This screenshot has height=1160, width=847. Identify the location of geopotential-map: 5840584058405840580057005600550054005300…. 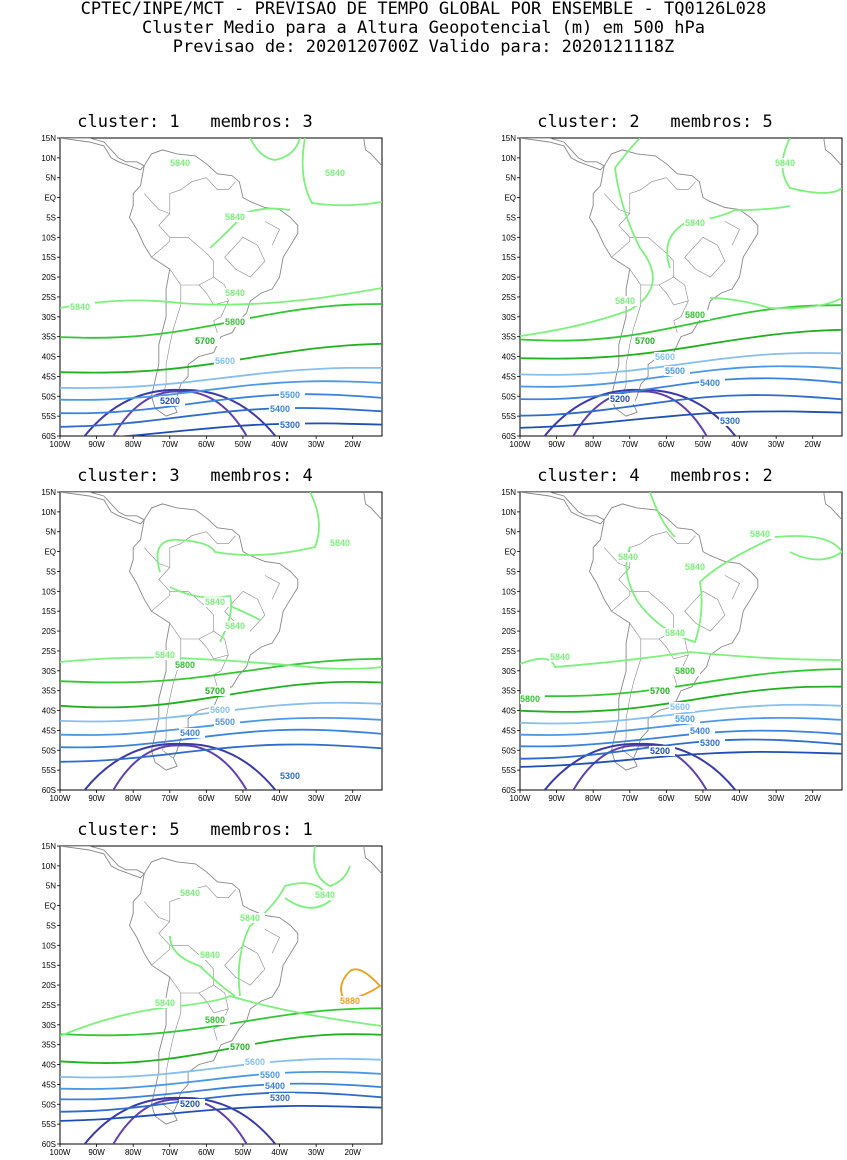
(212, 645).